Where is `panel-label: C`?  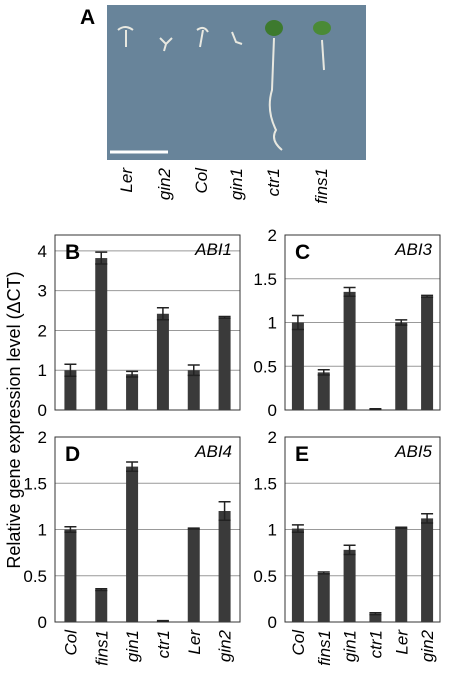 panel-label: C is located at coordinates (302, 252).